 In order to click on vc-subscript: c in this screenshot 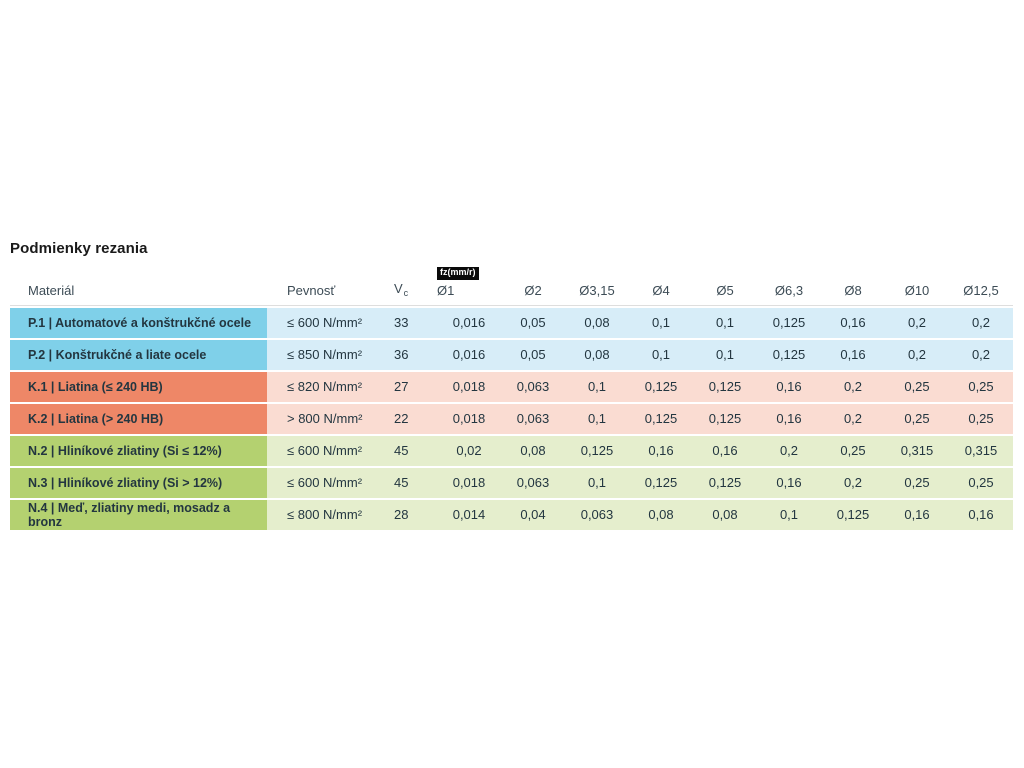, I will do `click(406, 292)`.